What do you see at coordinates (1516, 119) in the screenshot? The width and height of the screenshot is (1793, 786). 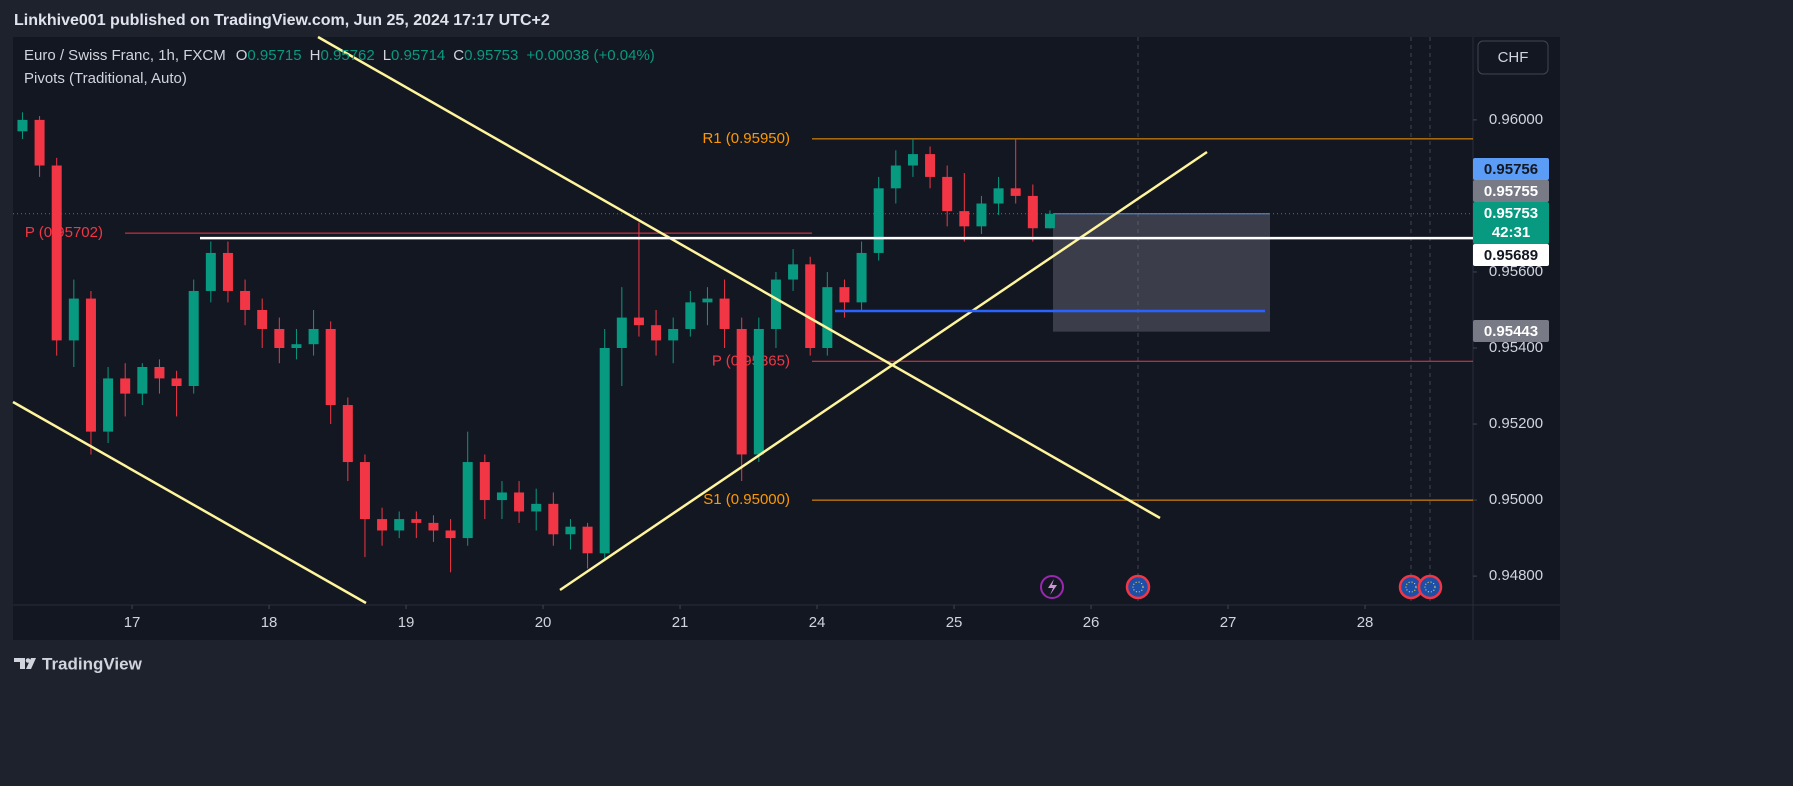 I see `y-tick-label: 0.96000` at bounding box center [1516, 119].